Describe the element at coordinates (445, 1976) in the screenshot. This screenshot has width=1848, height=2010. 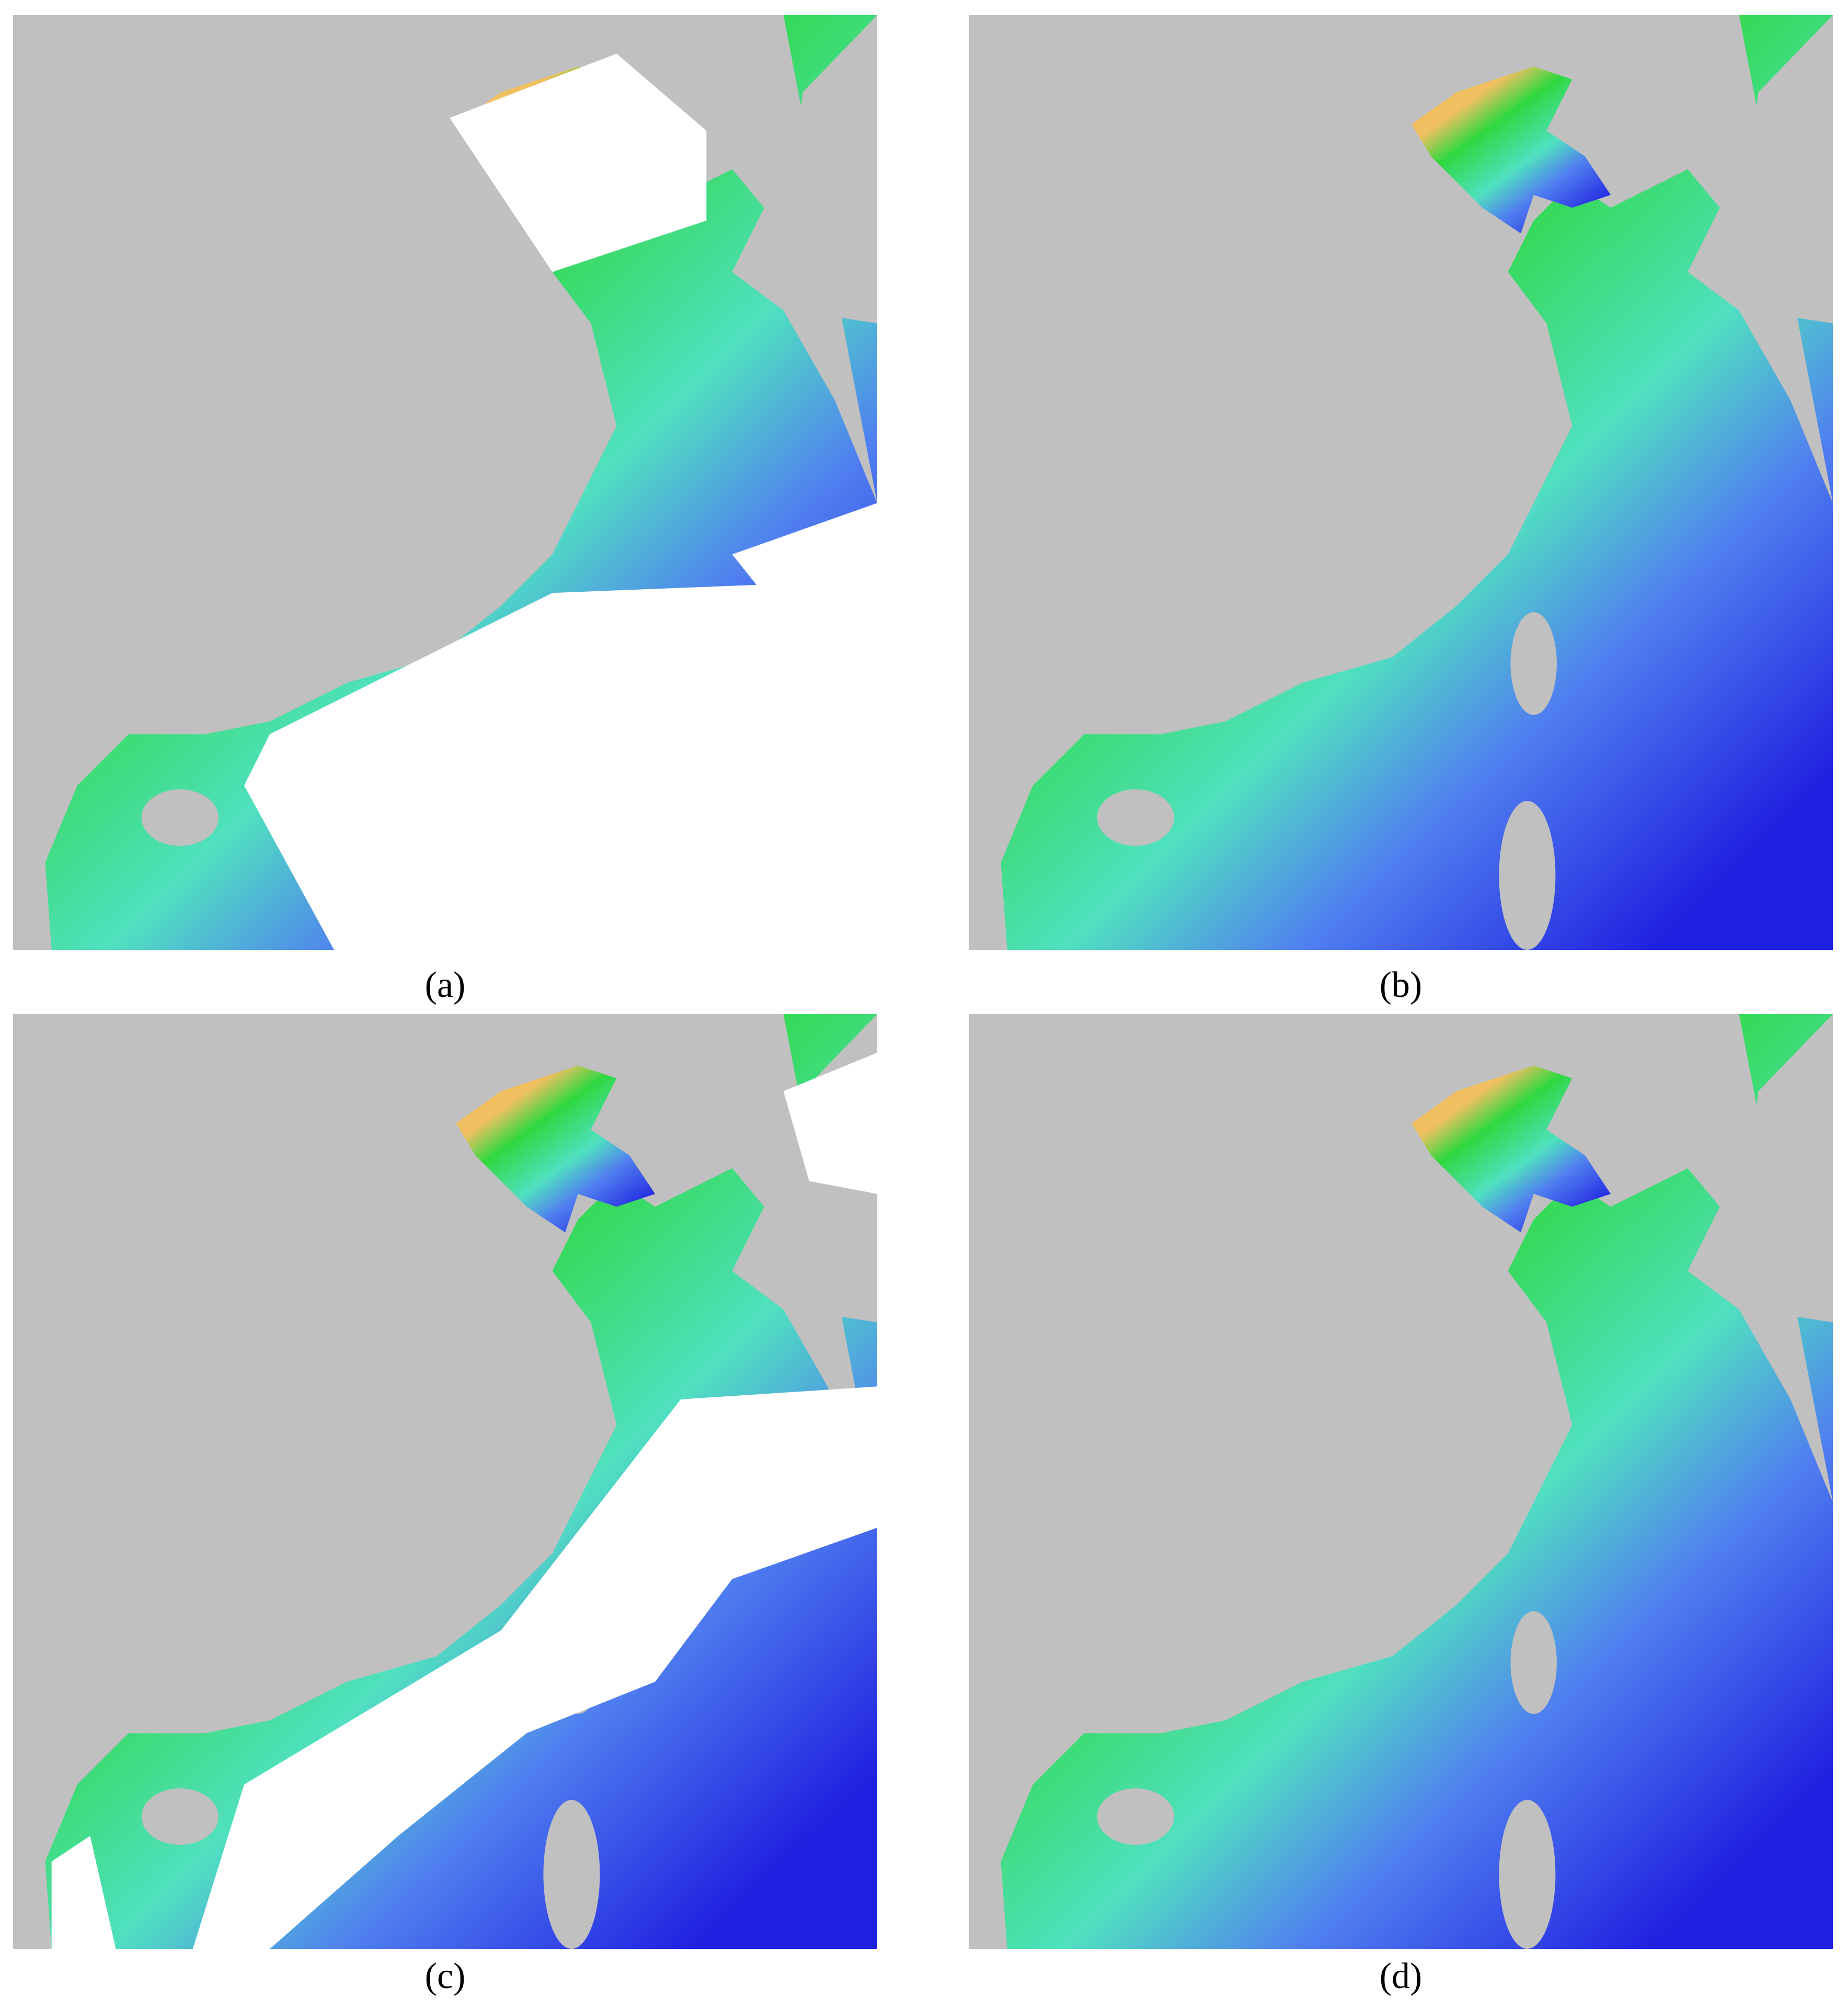
I see `panel-label: (c)` at that location.